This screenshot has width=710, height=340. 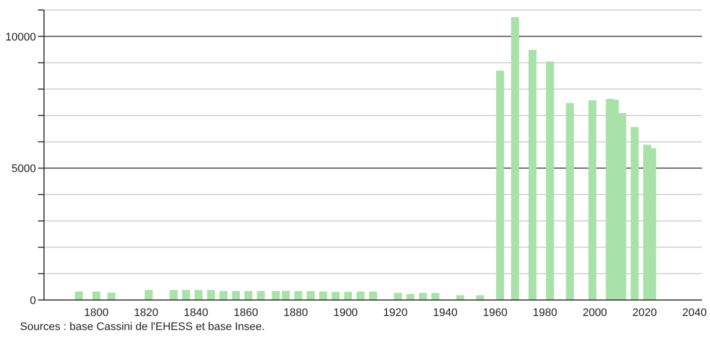 I want to click on x-tick-label: 1960, so click(x=495, y=312).